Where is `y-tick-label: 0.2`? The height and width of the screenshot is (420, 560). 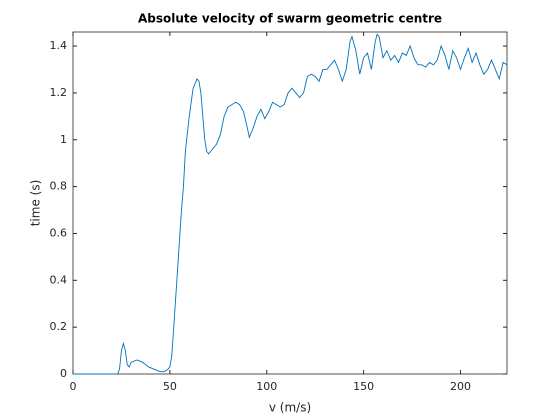 y-tick-label: 0.2 is located at coordinates (59, 326).